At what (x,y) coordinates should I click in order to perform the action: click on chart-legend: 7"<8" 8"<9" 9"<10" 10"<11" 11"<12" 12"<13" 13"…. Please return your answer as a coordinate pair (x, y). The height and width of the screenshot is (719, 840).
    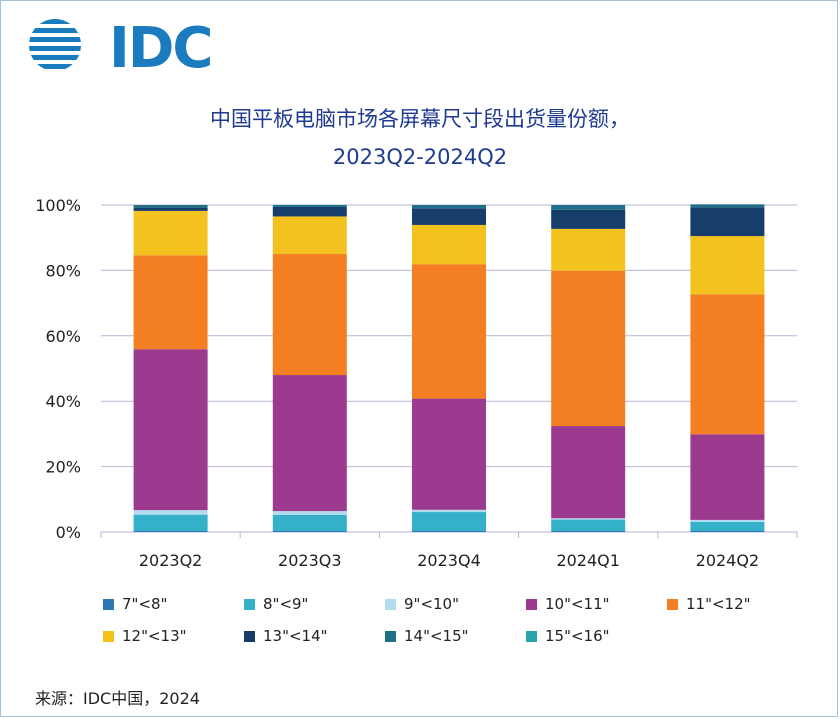
    Looking at the image, I should click on (453, 620).